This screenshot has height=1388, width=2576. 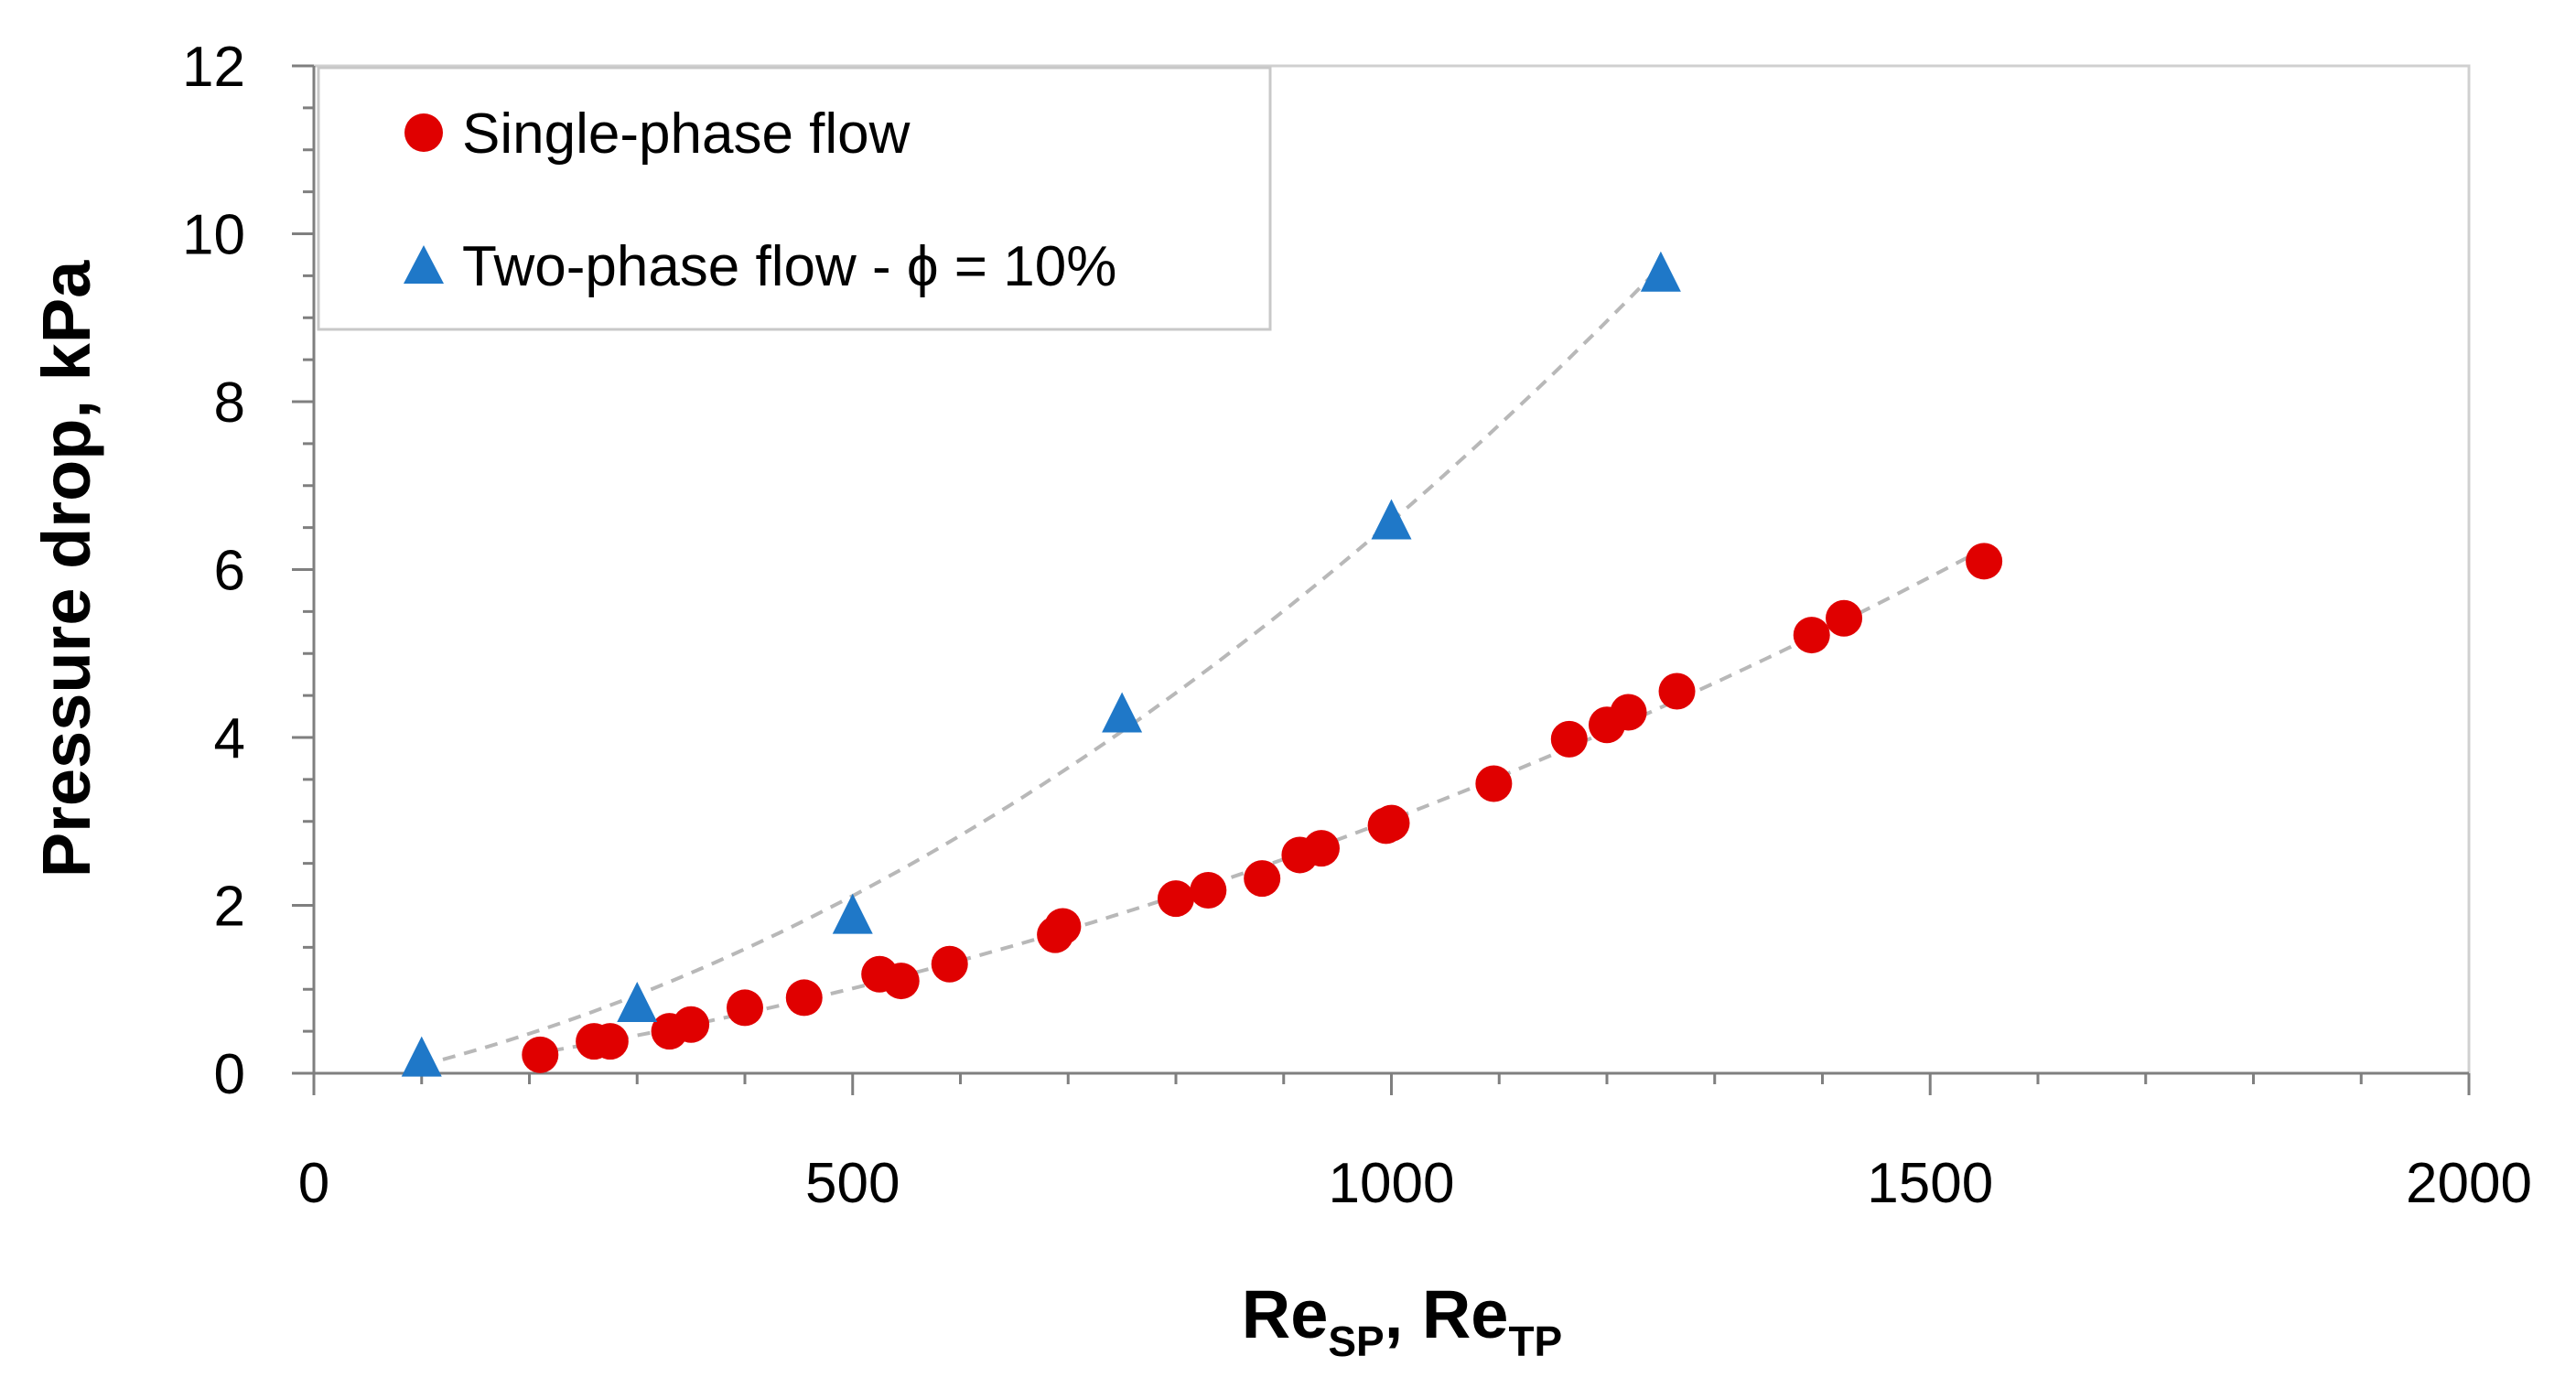 I want to click on y-tick-label: 4, so click(x=229, y=739).